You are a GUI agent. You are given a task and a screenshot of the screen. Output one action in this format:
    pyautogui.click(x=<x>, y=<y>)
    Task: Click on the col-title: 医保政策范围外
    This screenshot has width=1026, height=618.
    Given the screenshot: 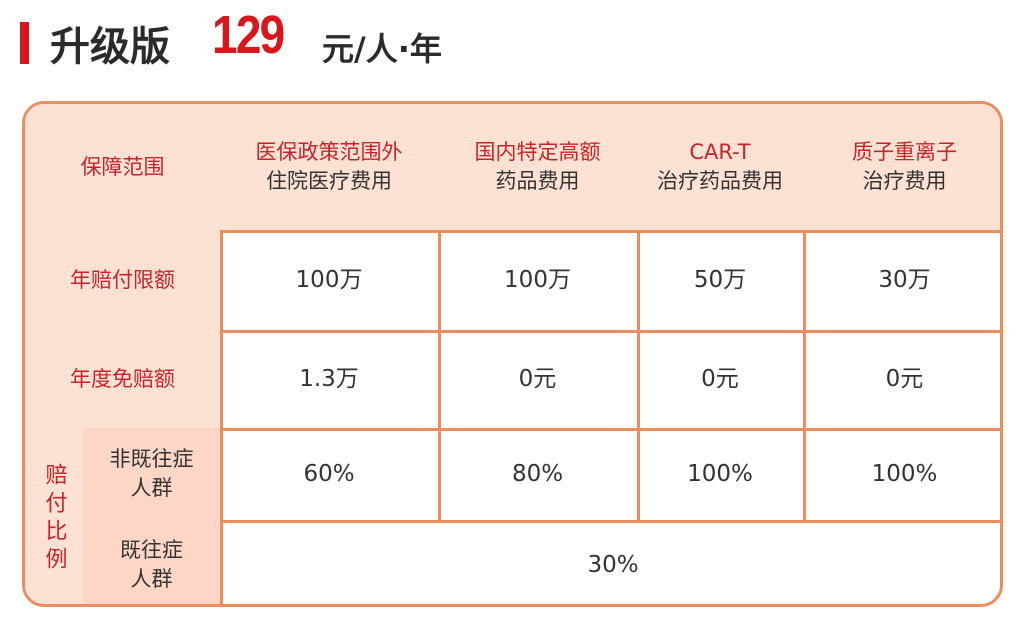 What is the action you would take?
    pyautogui.click(x=329, y=152)
    